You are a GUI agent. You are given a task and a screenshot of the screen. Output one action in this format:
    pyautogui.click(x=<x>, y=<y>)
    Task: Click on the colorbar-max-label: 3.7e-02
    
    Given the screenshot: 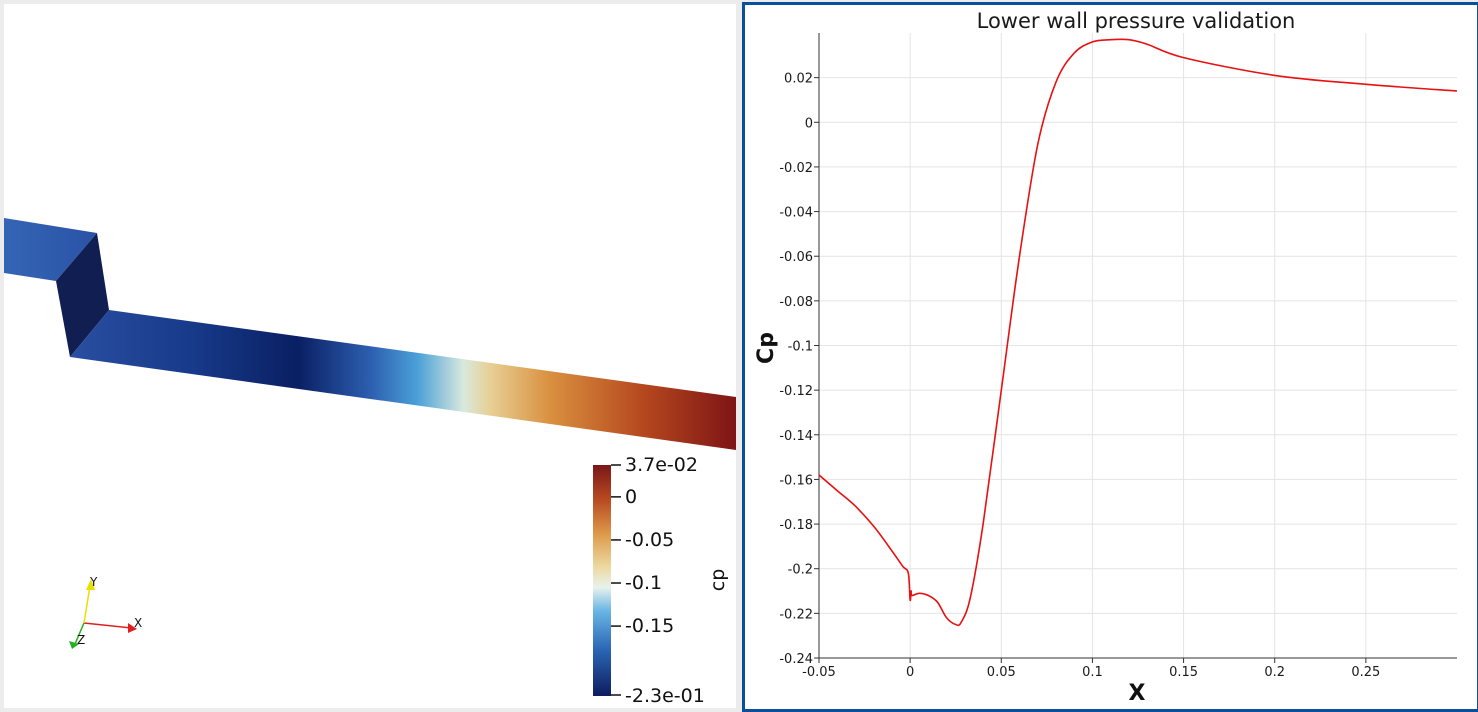 What is the action you would take?
    pyautogui.click(x=661, y=465)
    